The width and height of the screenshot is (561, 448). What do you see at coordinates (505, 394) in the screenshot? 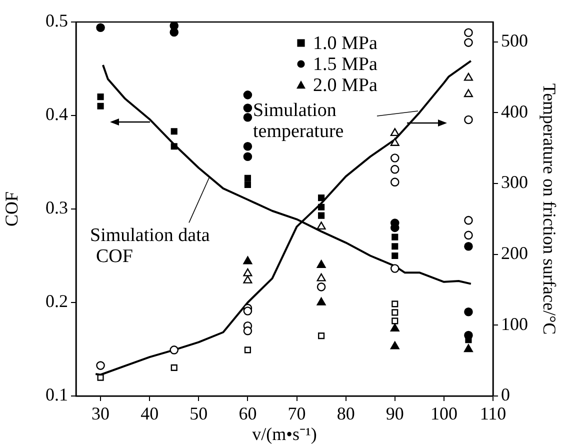
I see `y2-tick-label: 0` at bounding box center [505, 394].